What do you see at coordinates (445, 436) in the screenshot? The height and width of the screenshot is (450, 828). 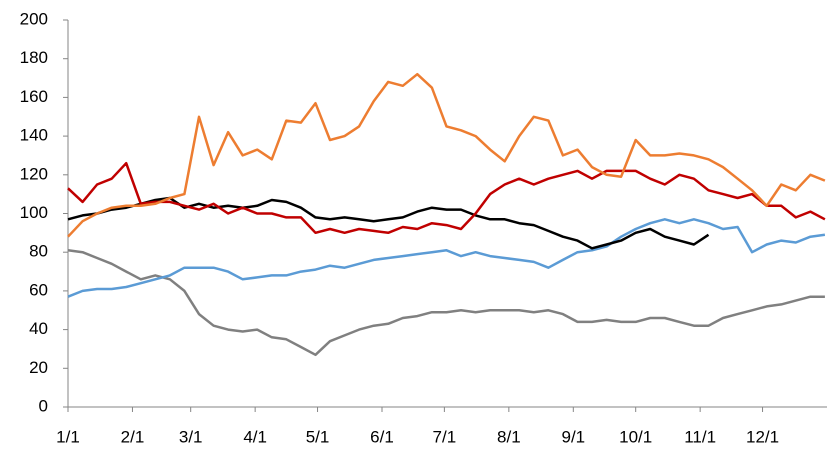 I see `x-tick-label: 7/1` at bounding box center [445, 436].